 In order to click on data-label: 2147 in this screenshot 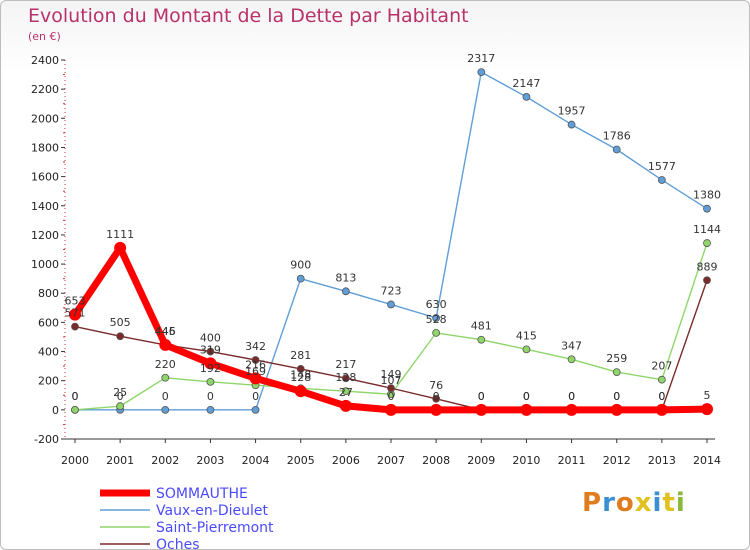, I will do `click(526, 83)`.